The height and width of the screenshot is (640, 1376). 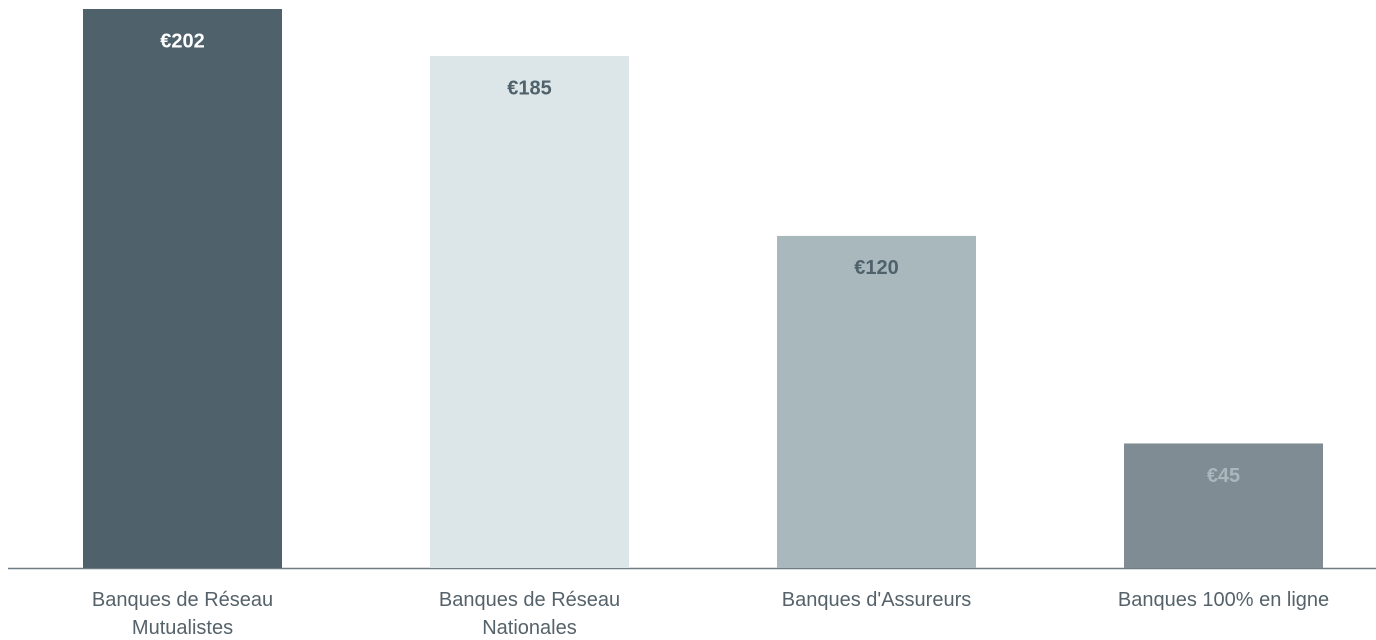 I want to click on x-tick-label: Banques 100% en ligne, so click(x=1223, y=600).